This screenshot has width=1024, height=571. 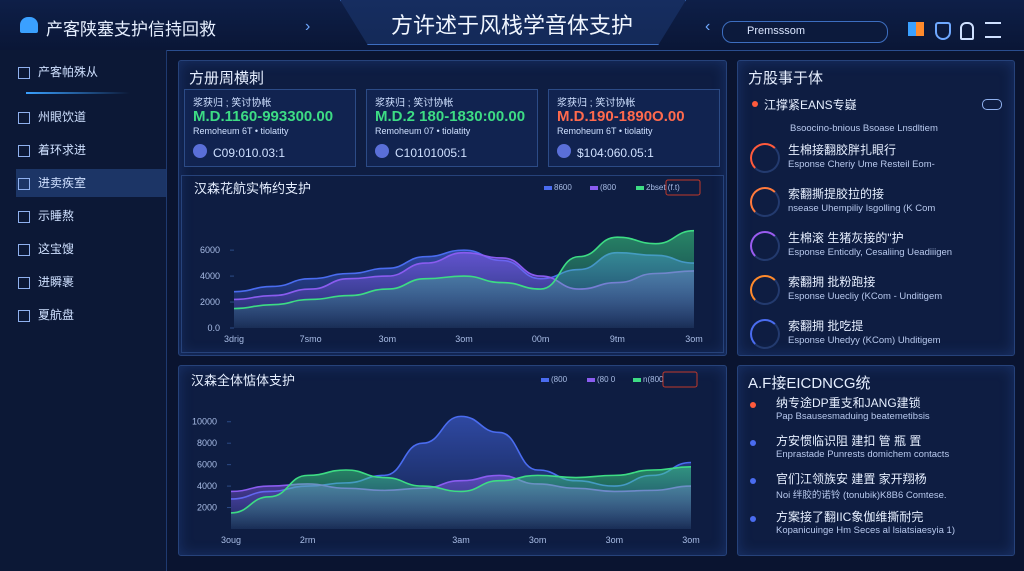 What do you see at coordinates (810, 105) in the screenshot?
I see `list-head: 江撑紧EANS专嶷` at bounding box center [810, 105].